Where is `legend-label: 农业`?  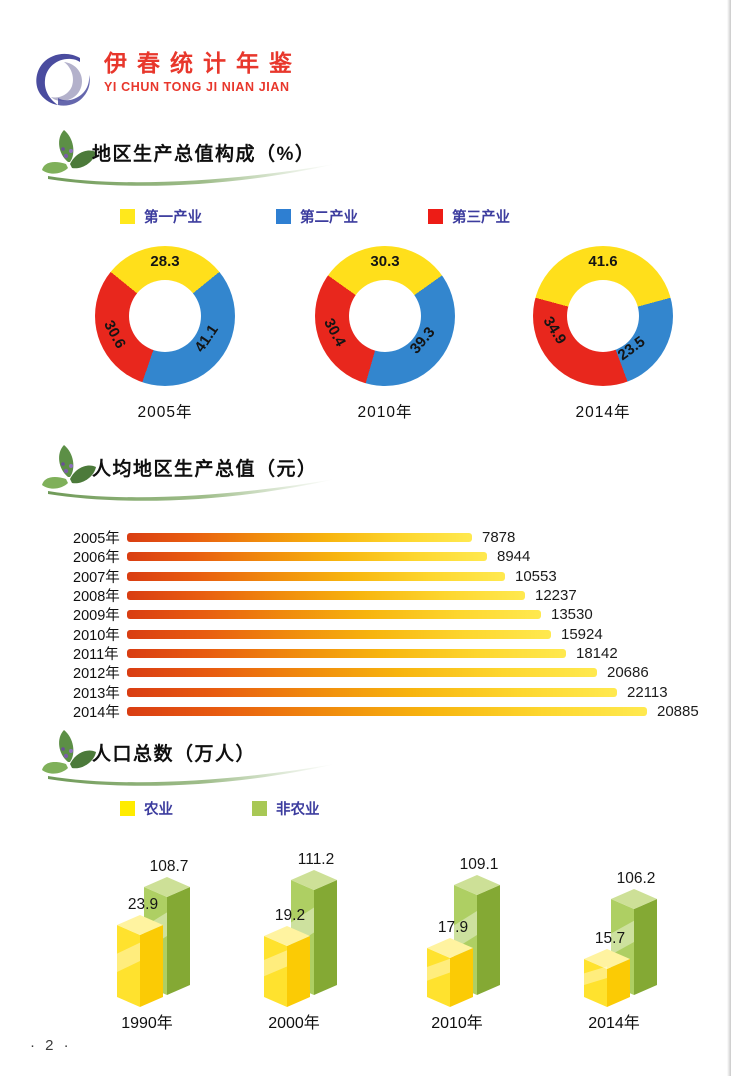
legend-label: 农业 is located at coordinates (158, 809).